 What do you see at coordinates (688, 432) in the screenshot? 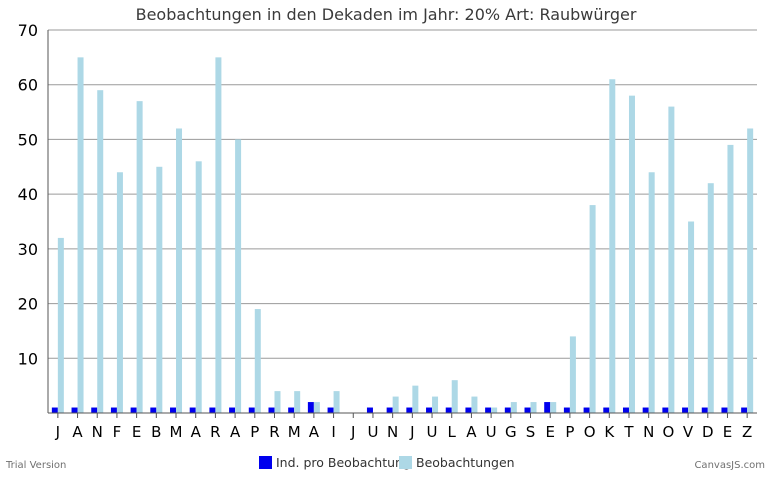
I see `x-tick-label: V` at bounding box center [688, 432].